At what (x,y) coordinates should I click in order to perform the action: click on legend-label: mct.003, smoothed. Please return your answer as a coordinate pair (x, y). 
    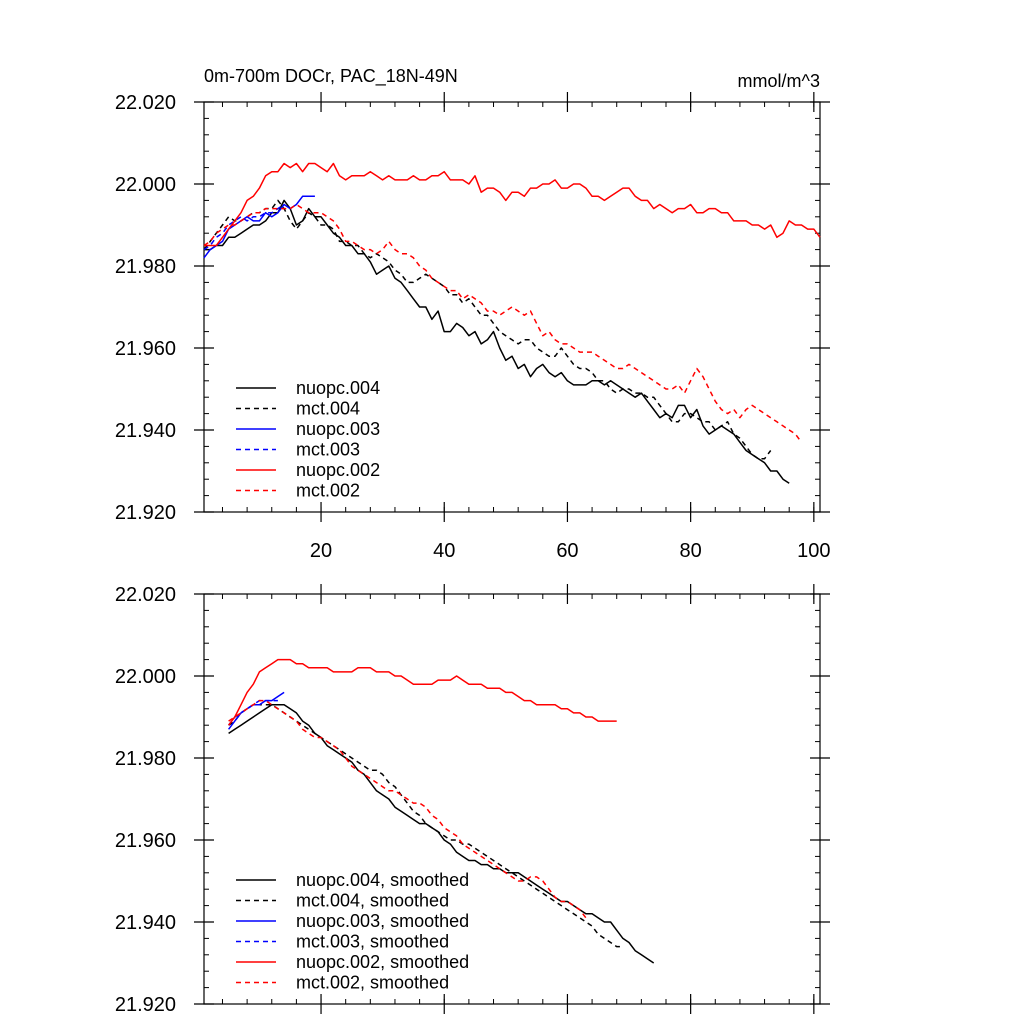
    Looking at the image, I should click on (372, 942).